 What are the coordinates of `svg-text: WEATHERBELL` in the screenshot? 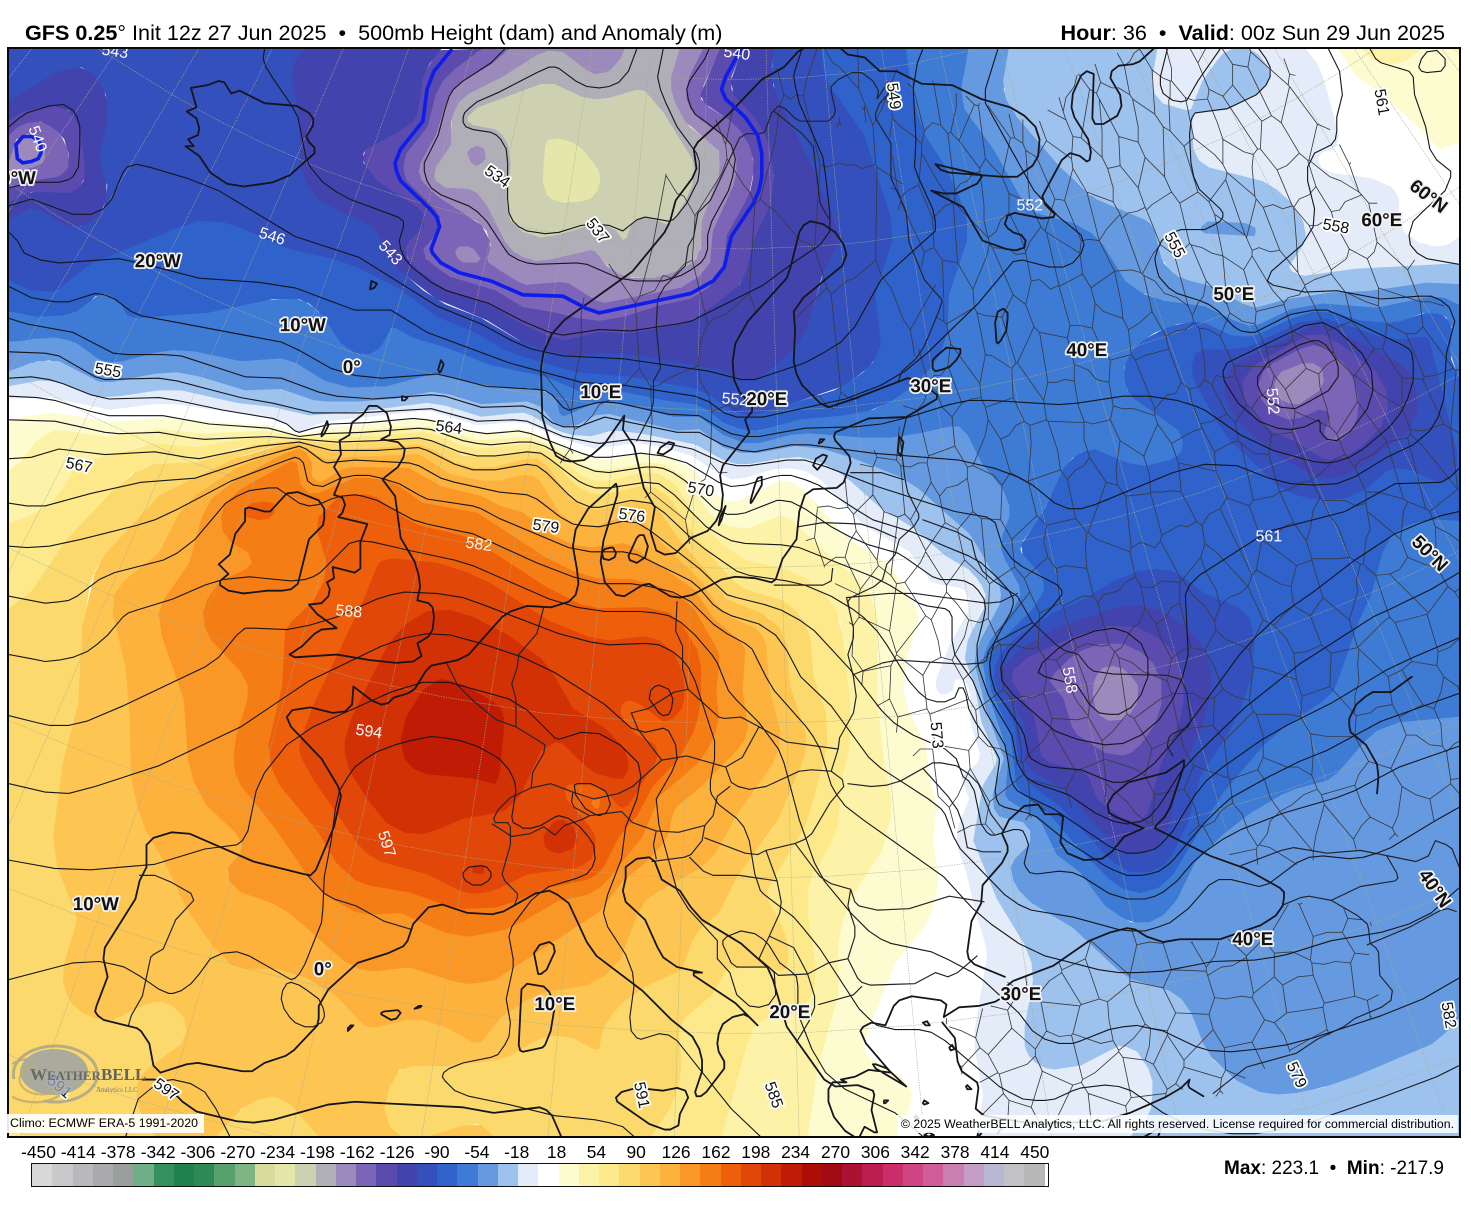 It's located at (88, 1074).